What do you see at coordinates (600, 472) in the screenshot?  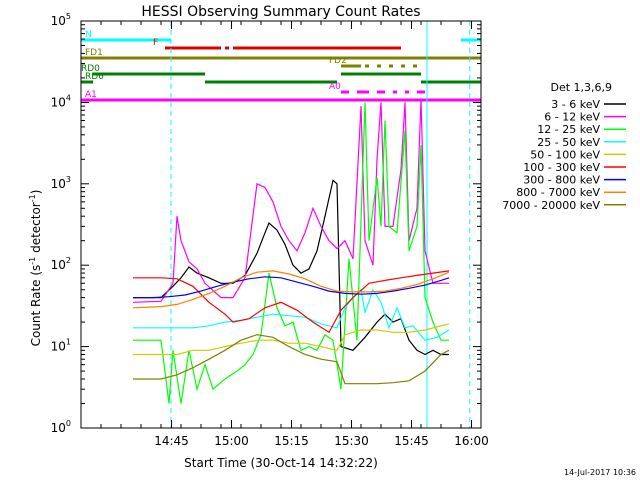 I see `footer-date: 14-Jul-2017 10:36` at bounding box center [600, 472].